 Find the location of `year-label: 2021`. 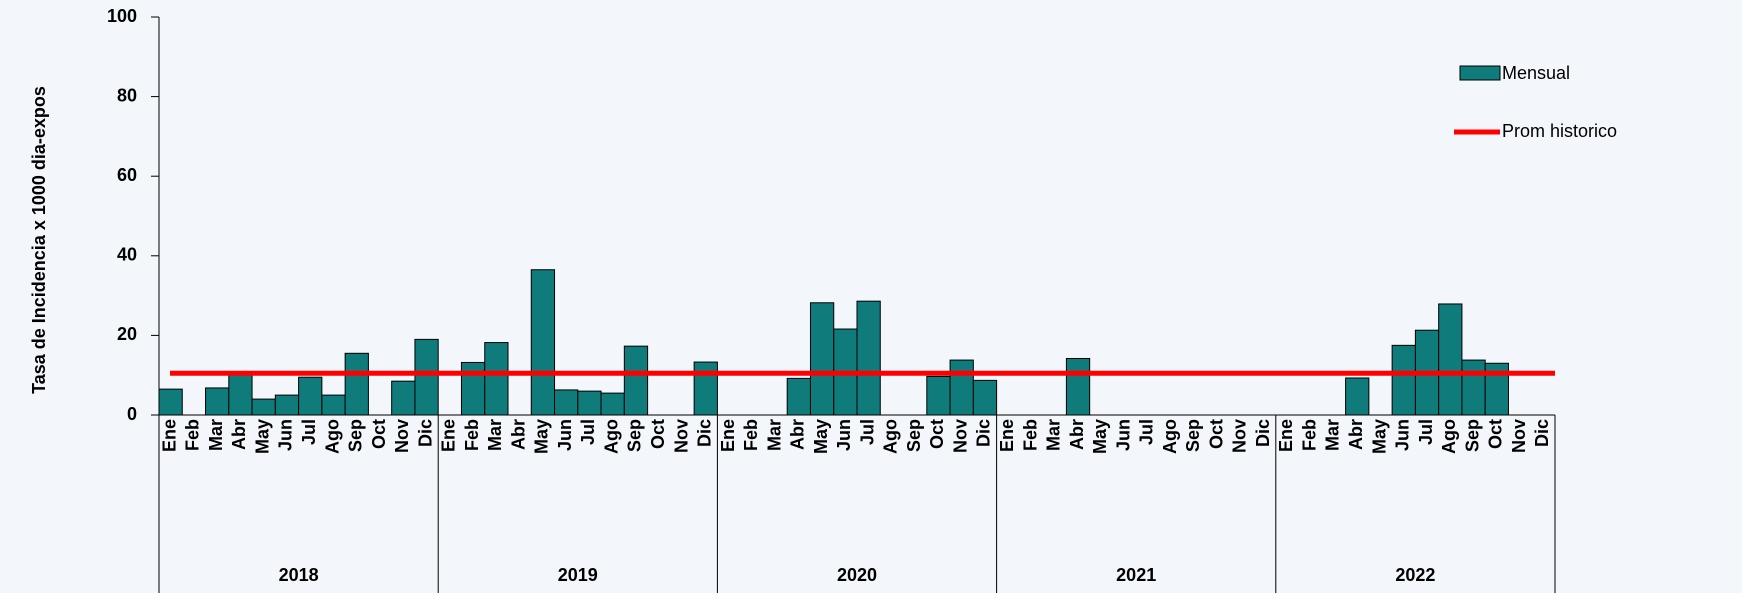

year-label: 2021 is located at coordinates (1136, 575).